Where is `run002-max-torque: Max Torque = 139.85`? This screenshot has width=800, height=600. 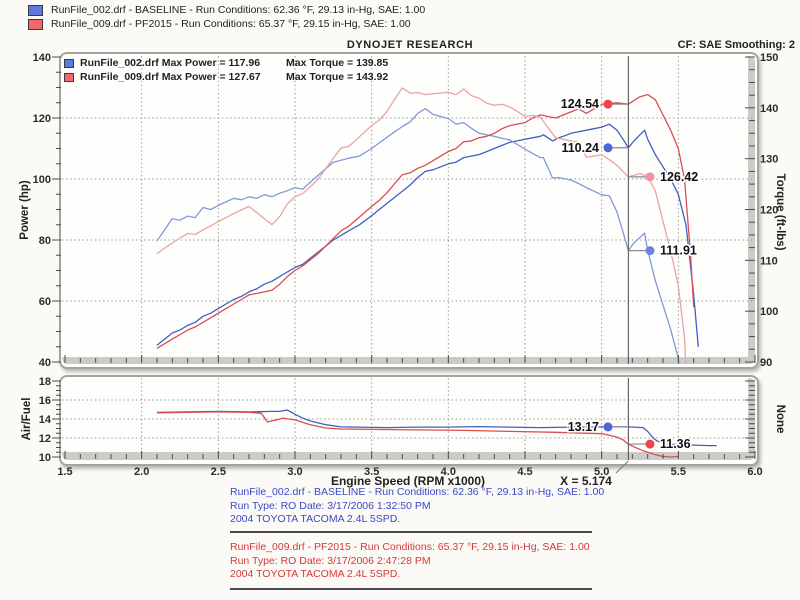
run002-max-torque: Max Torque = 139.85 is located at coordinates (337, 63).